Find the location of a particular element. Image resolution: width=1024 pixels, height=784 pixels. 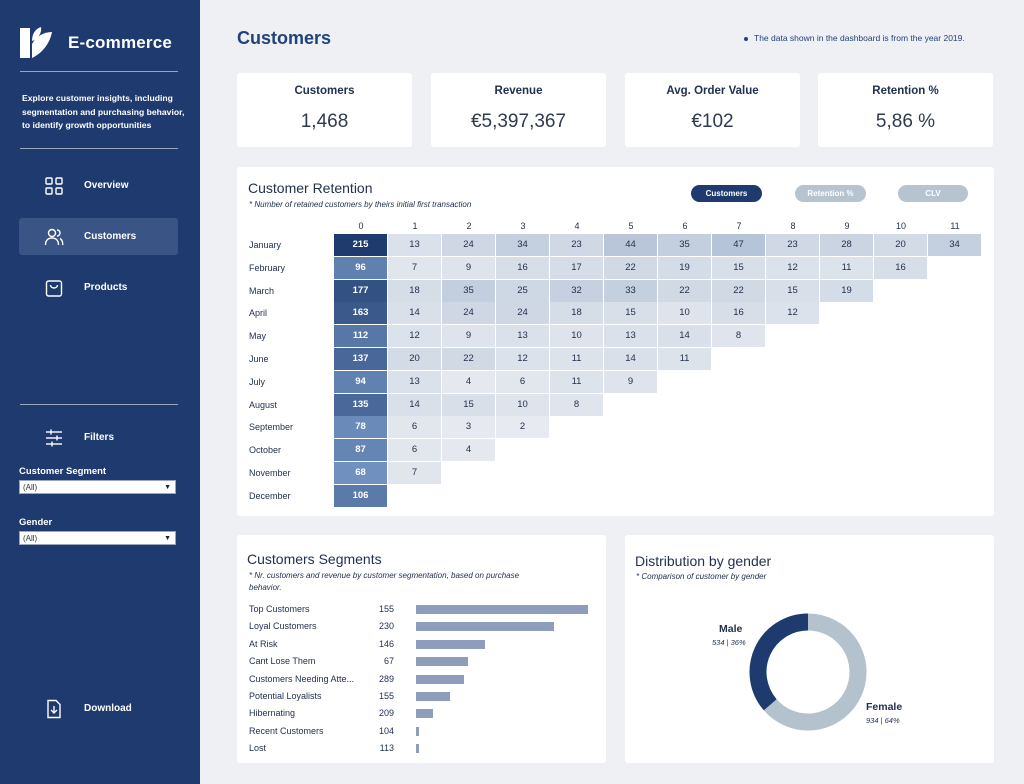

nav-label: Overview is located at coordinates (106, 185).